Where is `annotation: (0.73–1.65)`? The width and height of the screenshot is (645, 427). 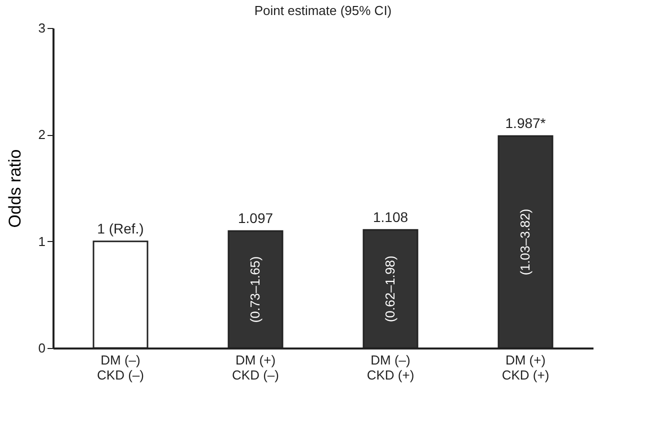 annotation: (0.73–1.65) is located at coordinates (255, 289).